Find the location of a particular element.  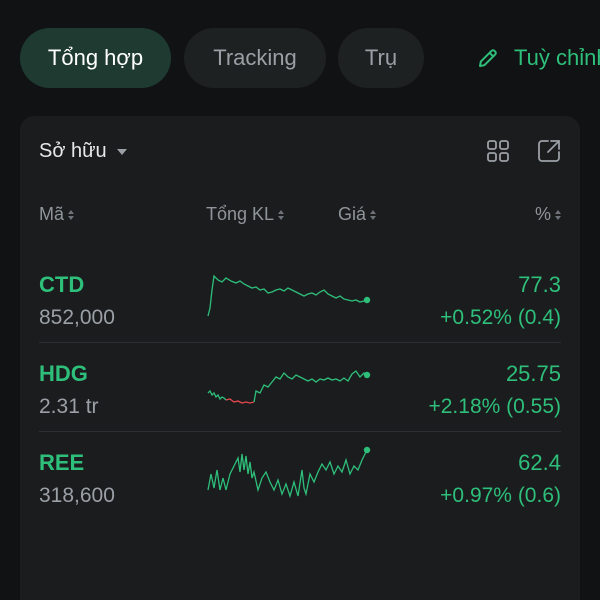

header-price: Giá is located at coordinates (357, 214).